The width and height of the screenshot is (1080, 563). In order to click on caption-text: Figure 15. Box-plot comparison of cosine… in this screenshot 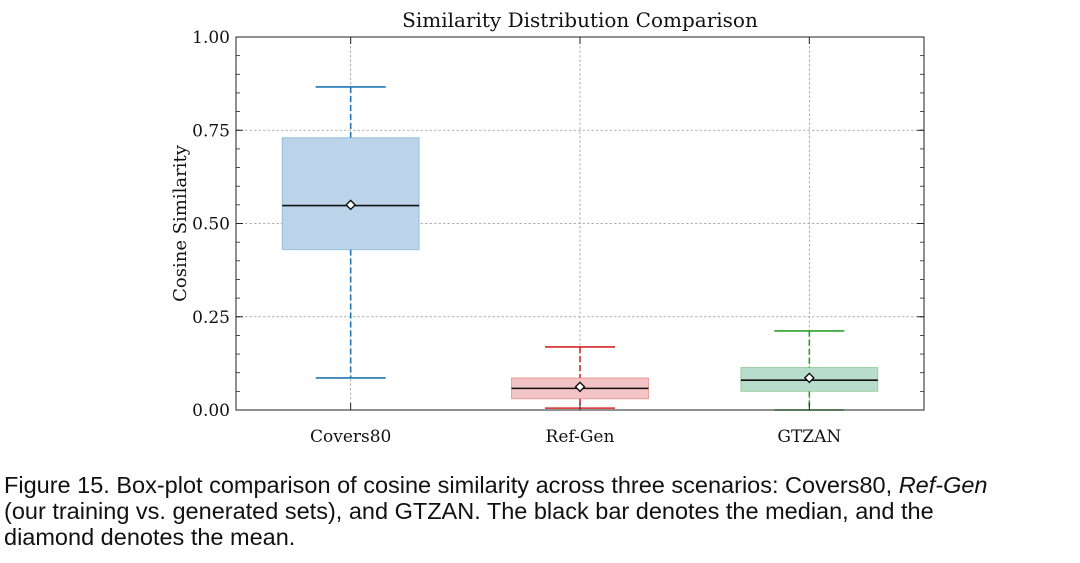, I will do `click(451, 485)`.